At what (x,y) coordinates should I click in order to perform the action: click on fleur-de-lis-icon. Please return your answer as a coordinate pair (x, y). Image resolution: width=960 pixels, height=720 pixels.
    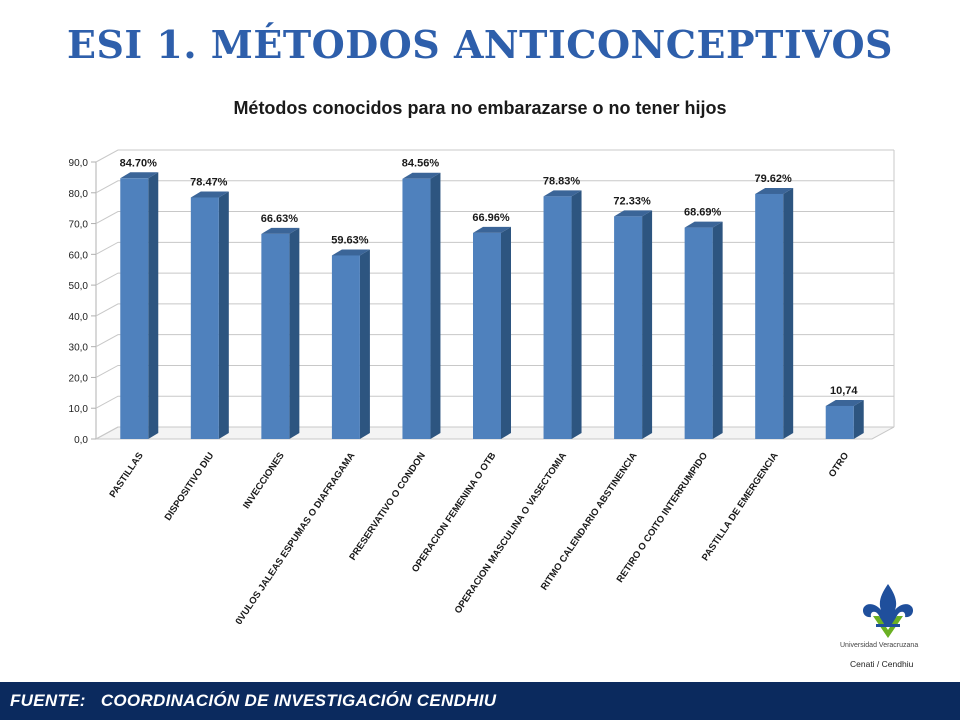
    Looking at the image, I should click on (888, 611).